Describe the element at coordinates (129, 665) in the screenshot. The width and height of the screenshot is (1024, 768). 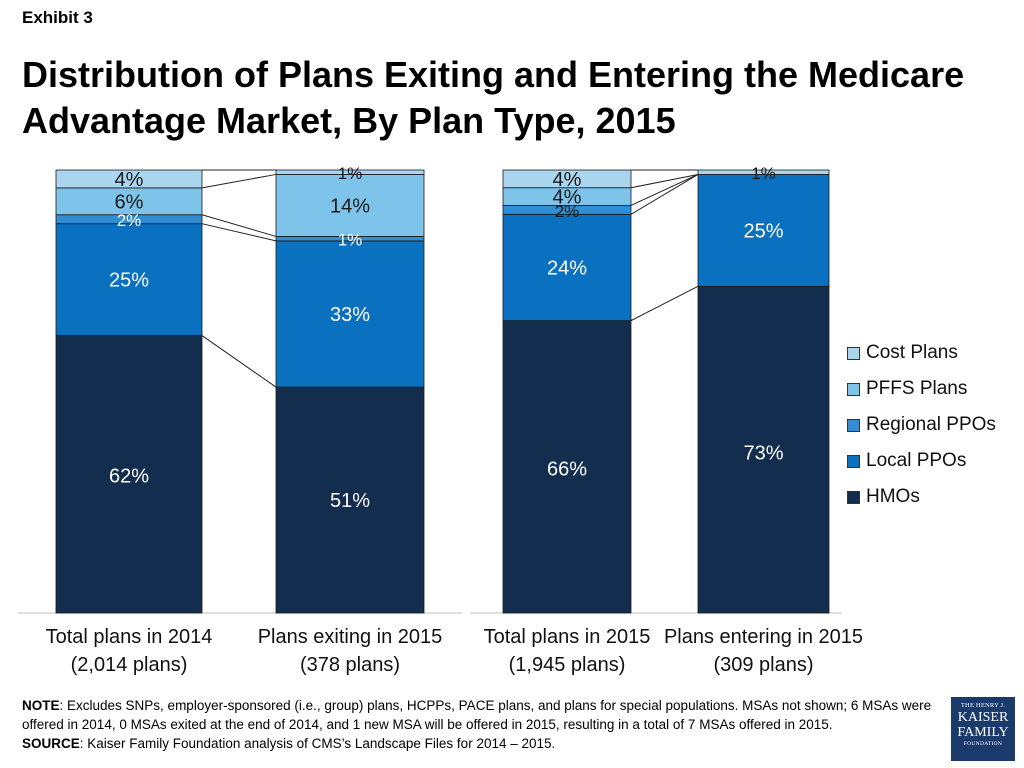
I see `category-label: (2,014 plans)` at that location.